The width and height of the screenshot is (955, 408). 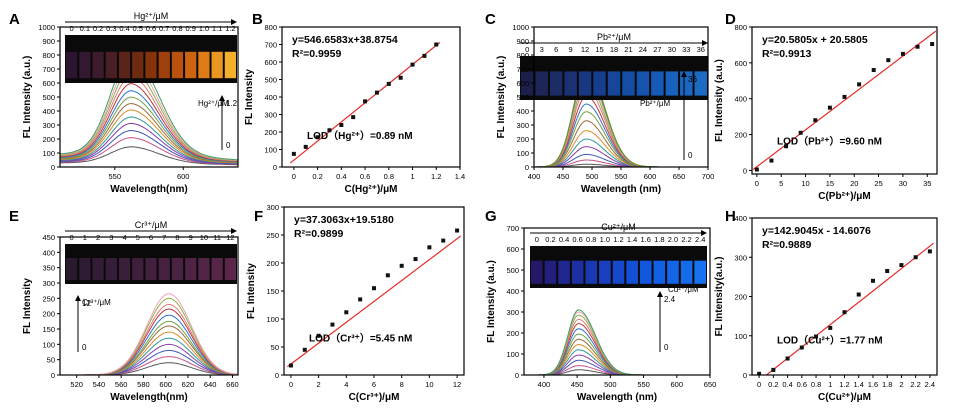 What do you see at coordinates (48, 298) in the screenshot?
I see `y-tick-label: 250` at bounding box center [48, 298].